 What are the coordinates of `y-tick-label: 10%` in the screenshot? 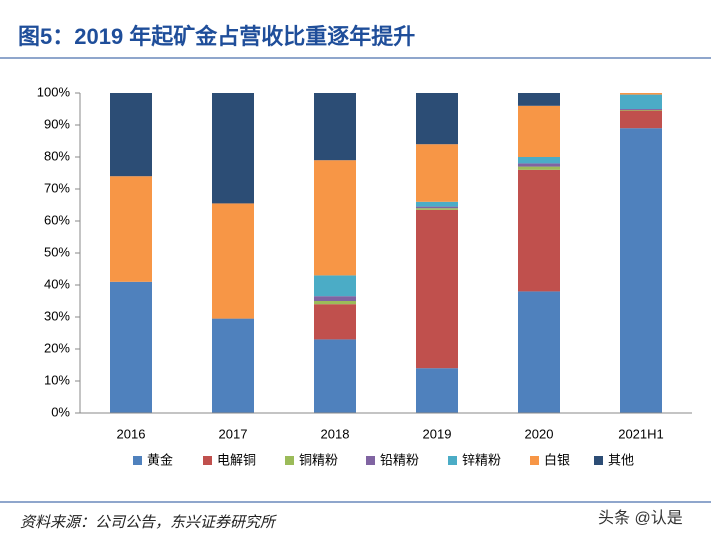 It's located at (57, 379).